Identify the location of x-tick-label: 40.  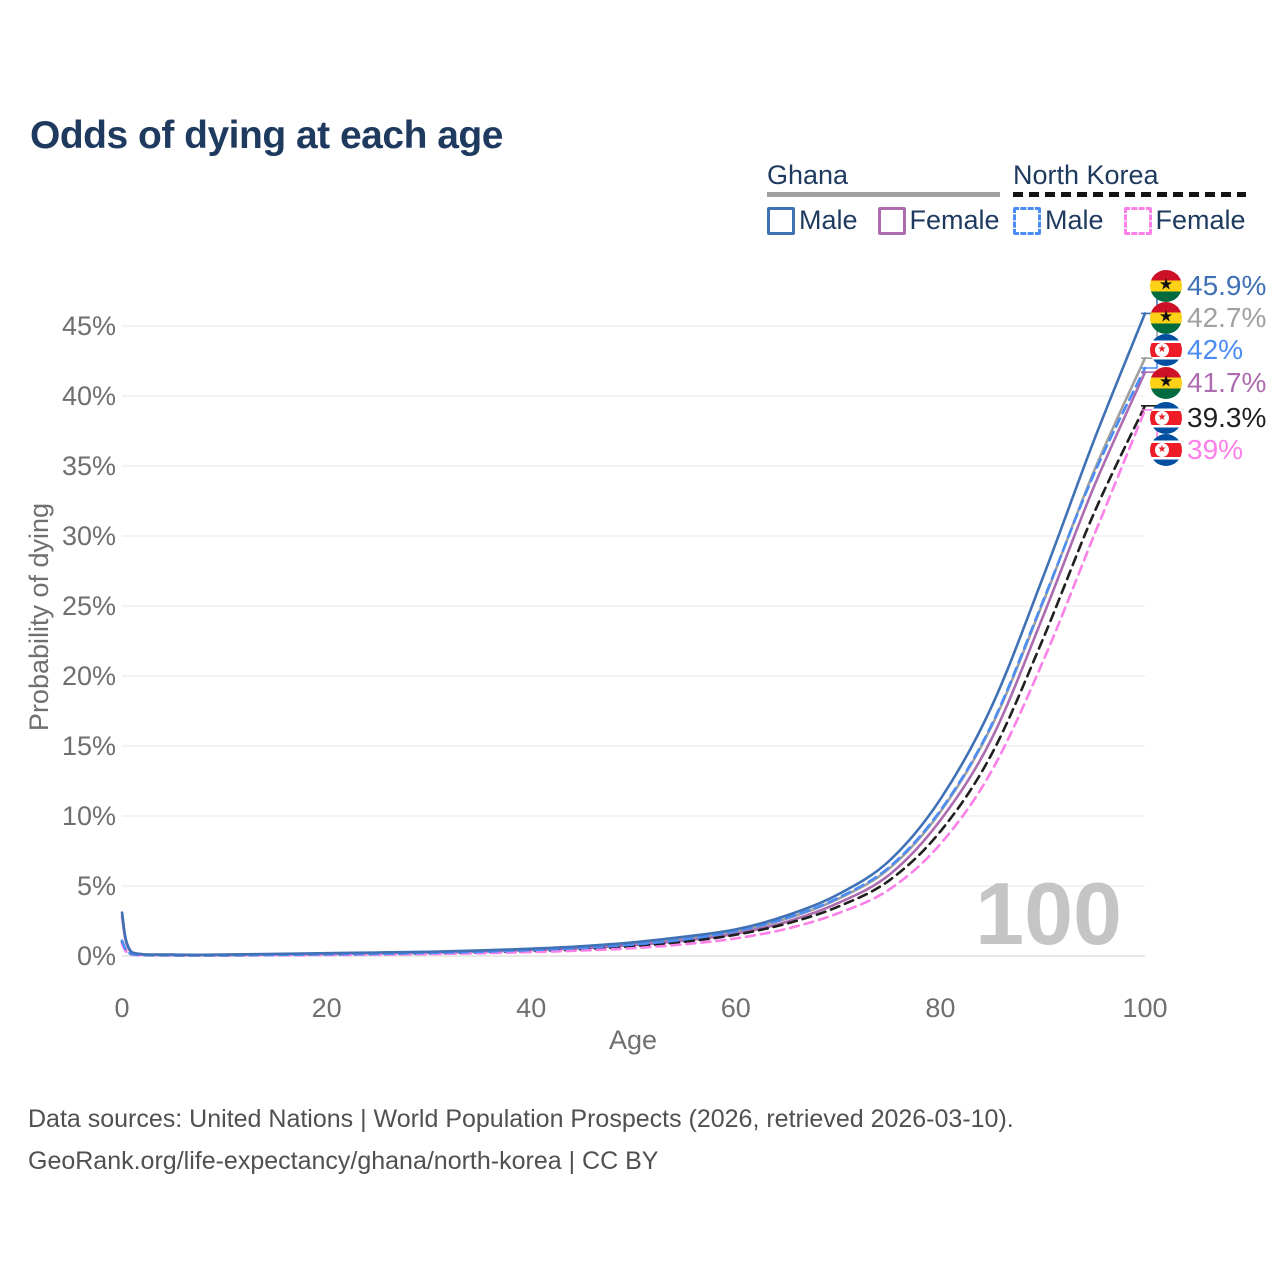
(531, 1008).